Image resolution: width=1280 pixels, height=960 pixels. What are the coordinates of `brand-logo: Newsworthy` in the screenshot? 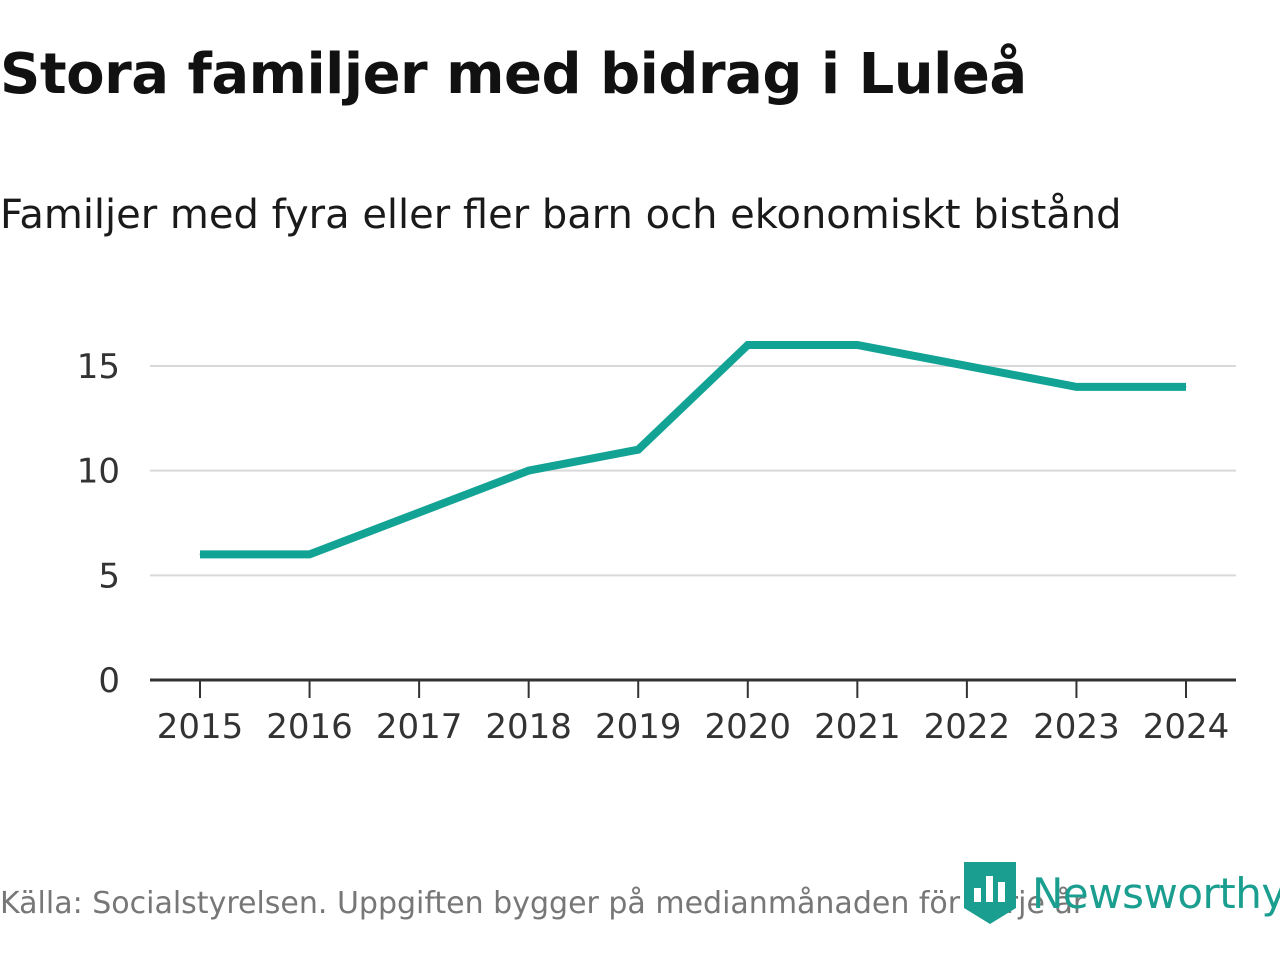 It's located at (1122, 893).